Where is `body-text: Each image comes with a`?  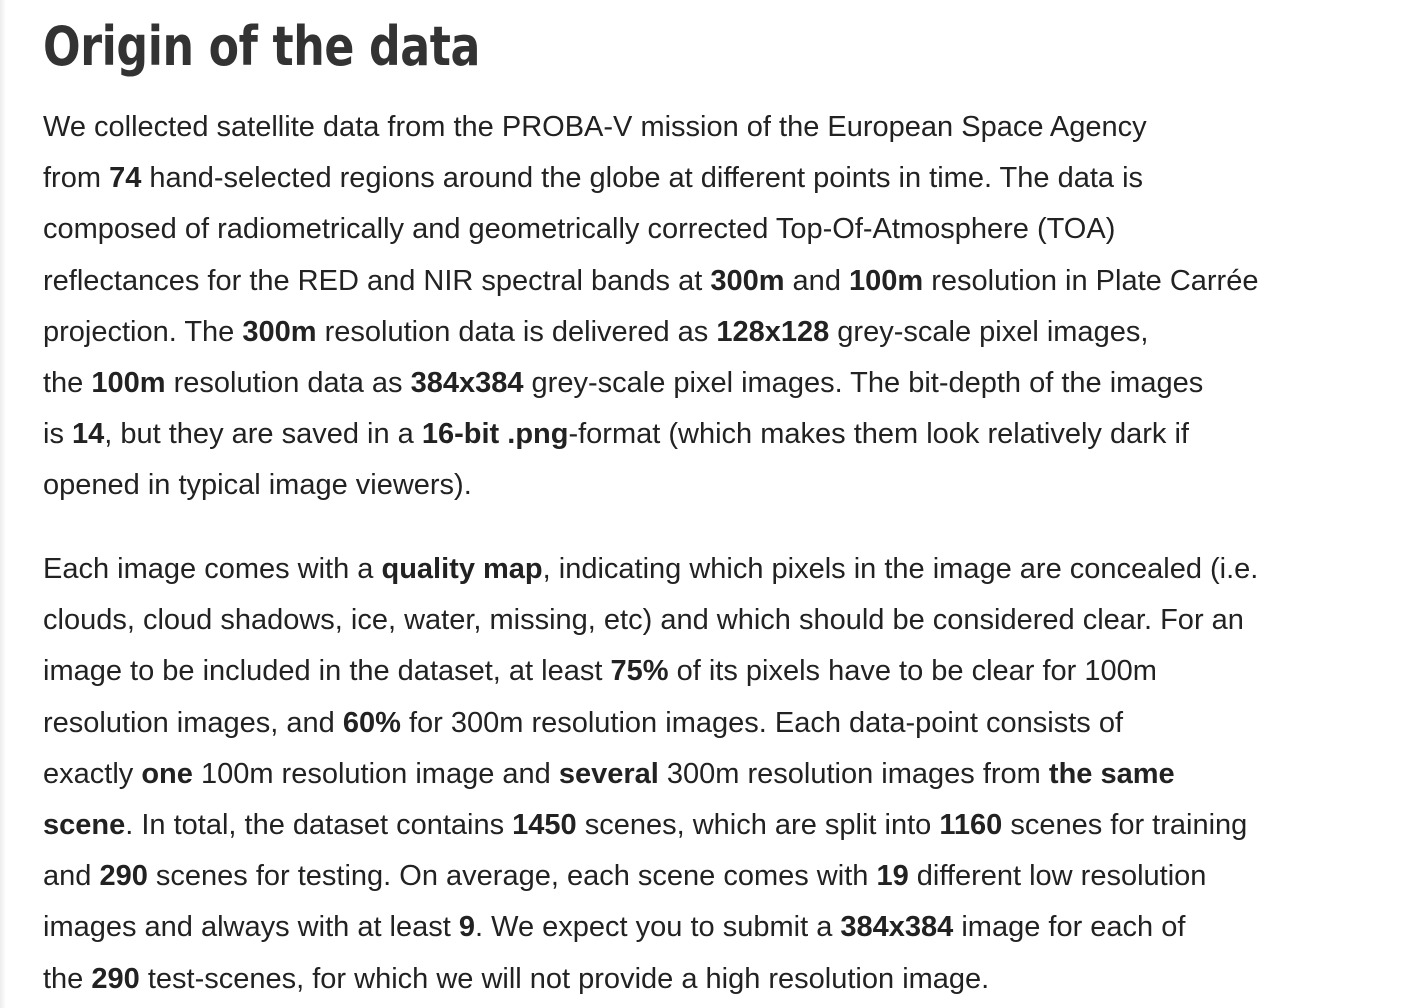 body-text: Each image comes with a is located at coordinates (212, 569).